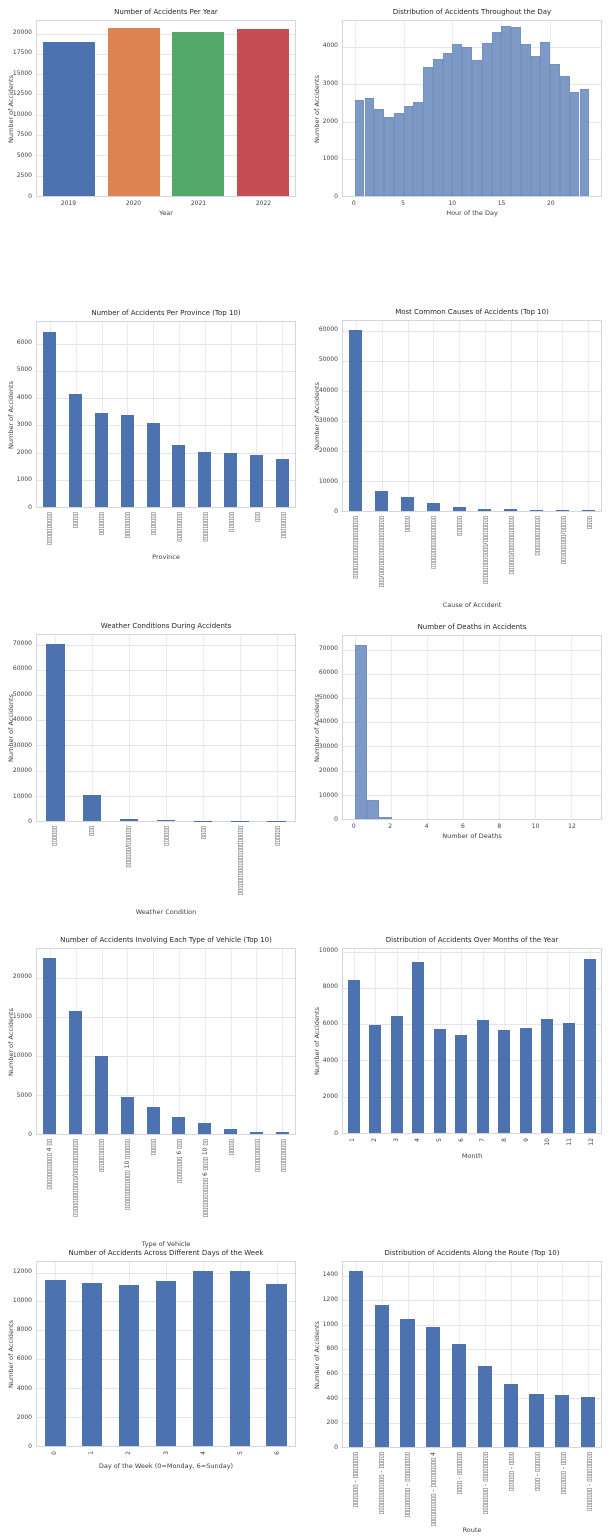 This screenshot has width=612, height=1536. What do you see at coordinates (589, 523) in the screenshot?
I see `x-tick-label-text: ▯▯▯▯` at bounding box center [589, 523].